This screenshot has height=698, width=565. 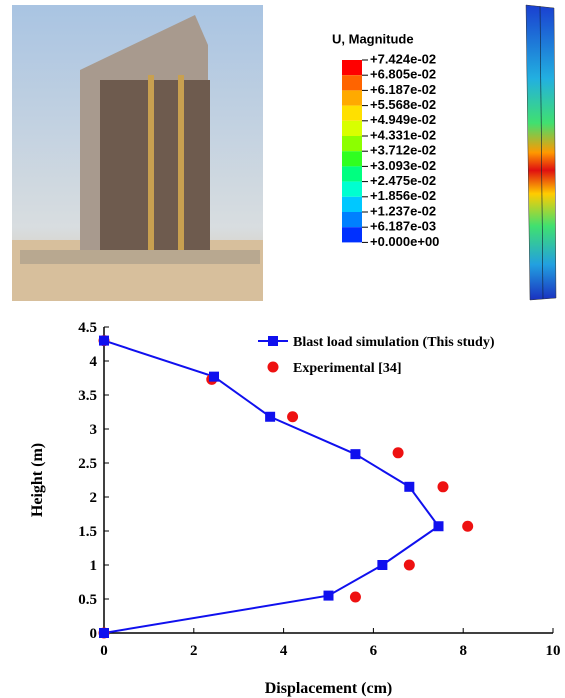 What do you see at coordinates (104, 651) in the screenshot?
I see `x-tick-label: 0` at bounding box center [104, 651].